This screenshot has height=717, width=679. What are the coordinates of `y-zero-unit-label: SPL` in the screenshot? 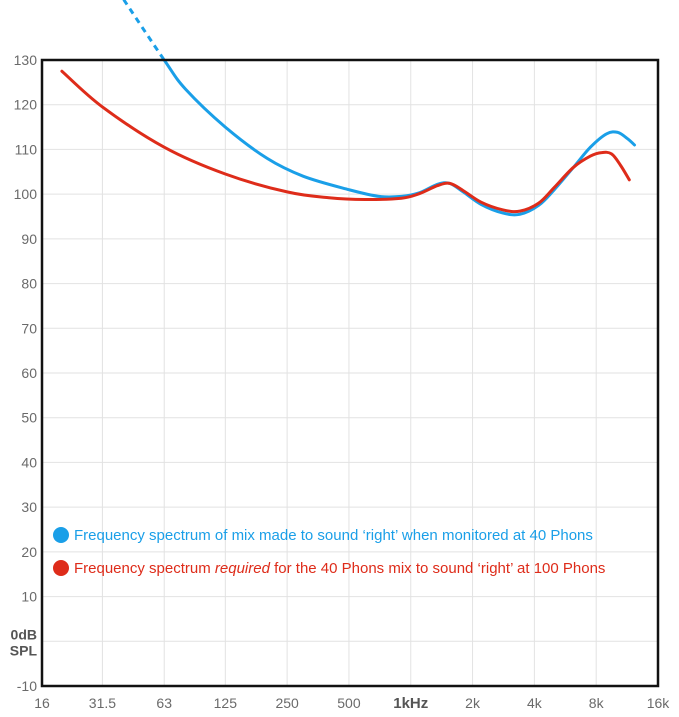 It's located at (24, 650).